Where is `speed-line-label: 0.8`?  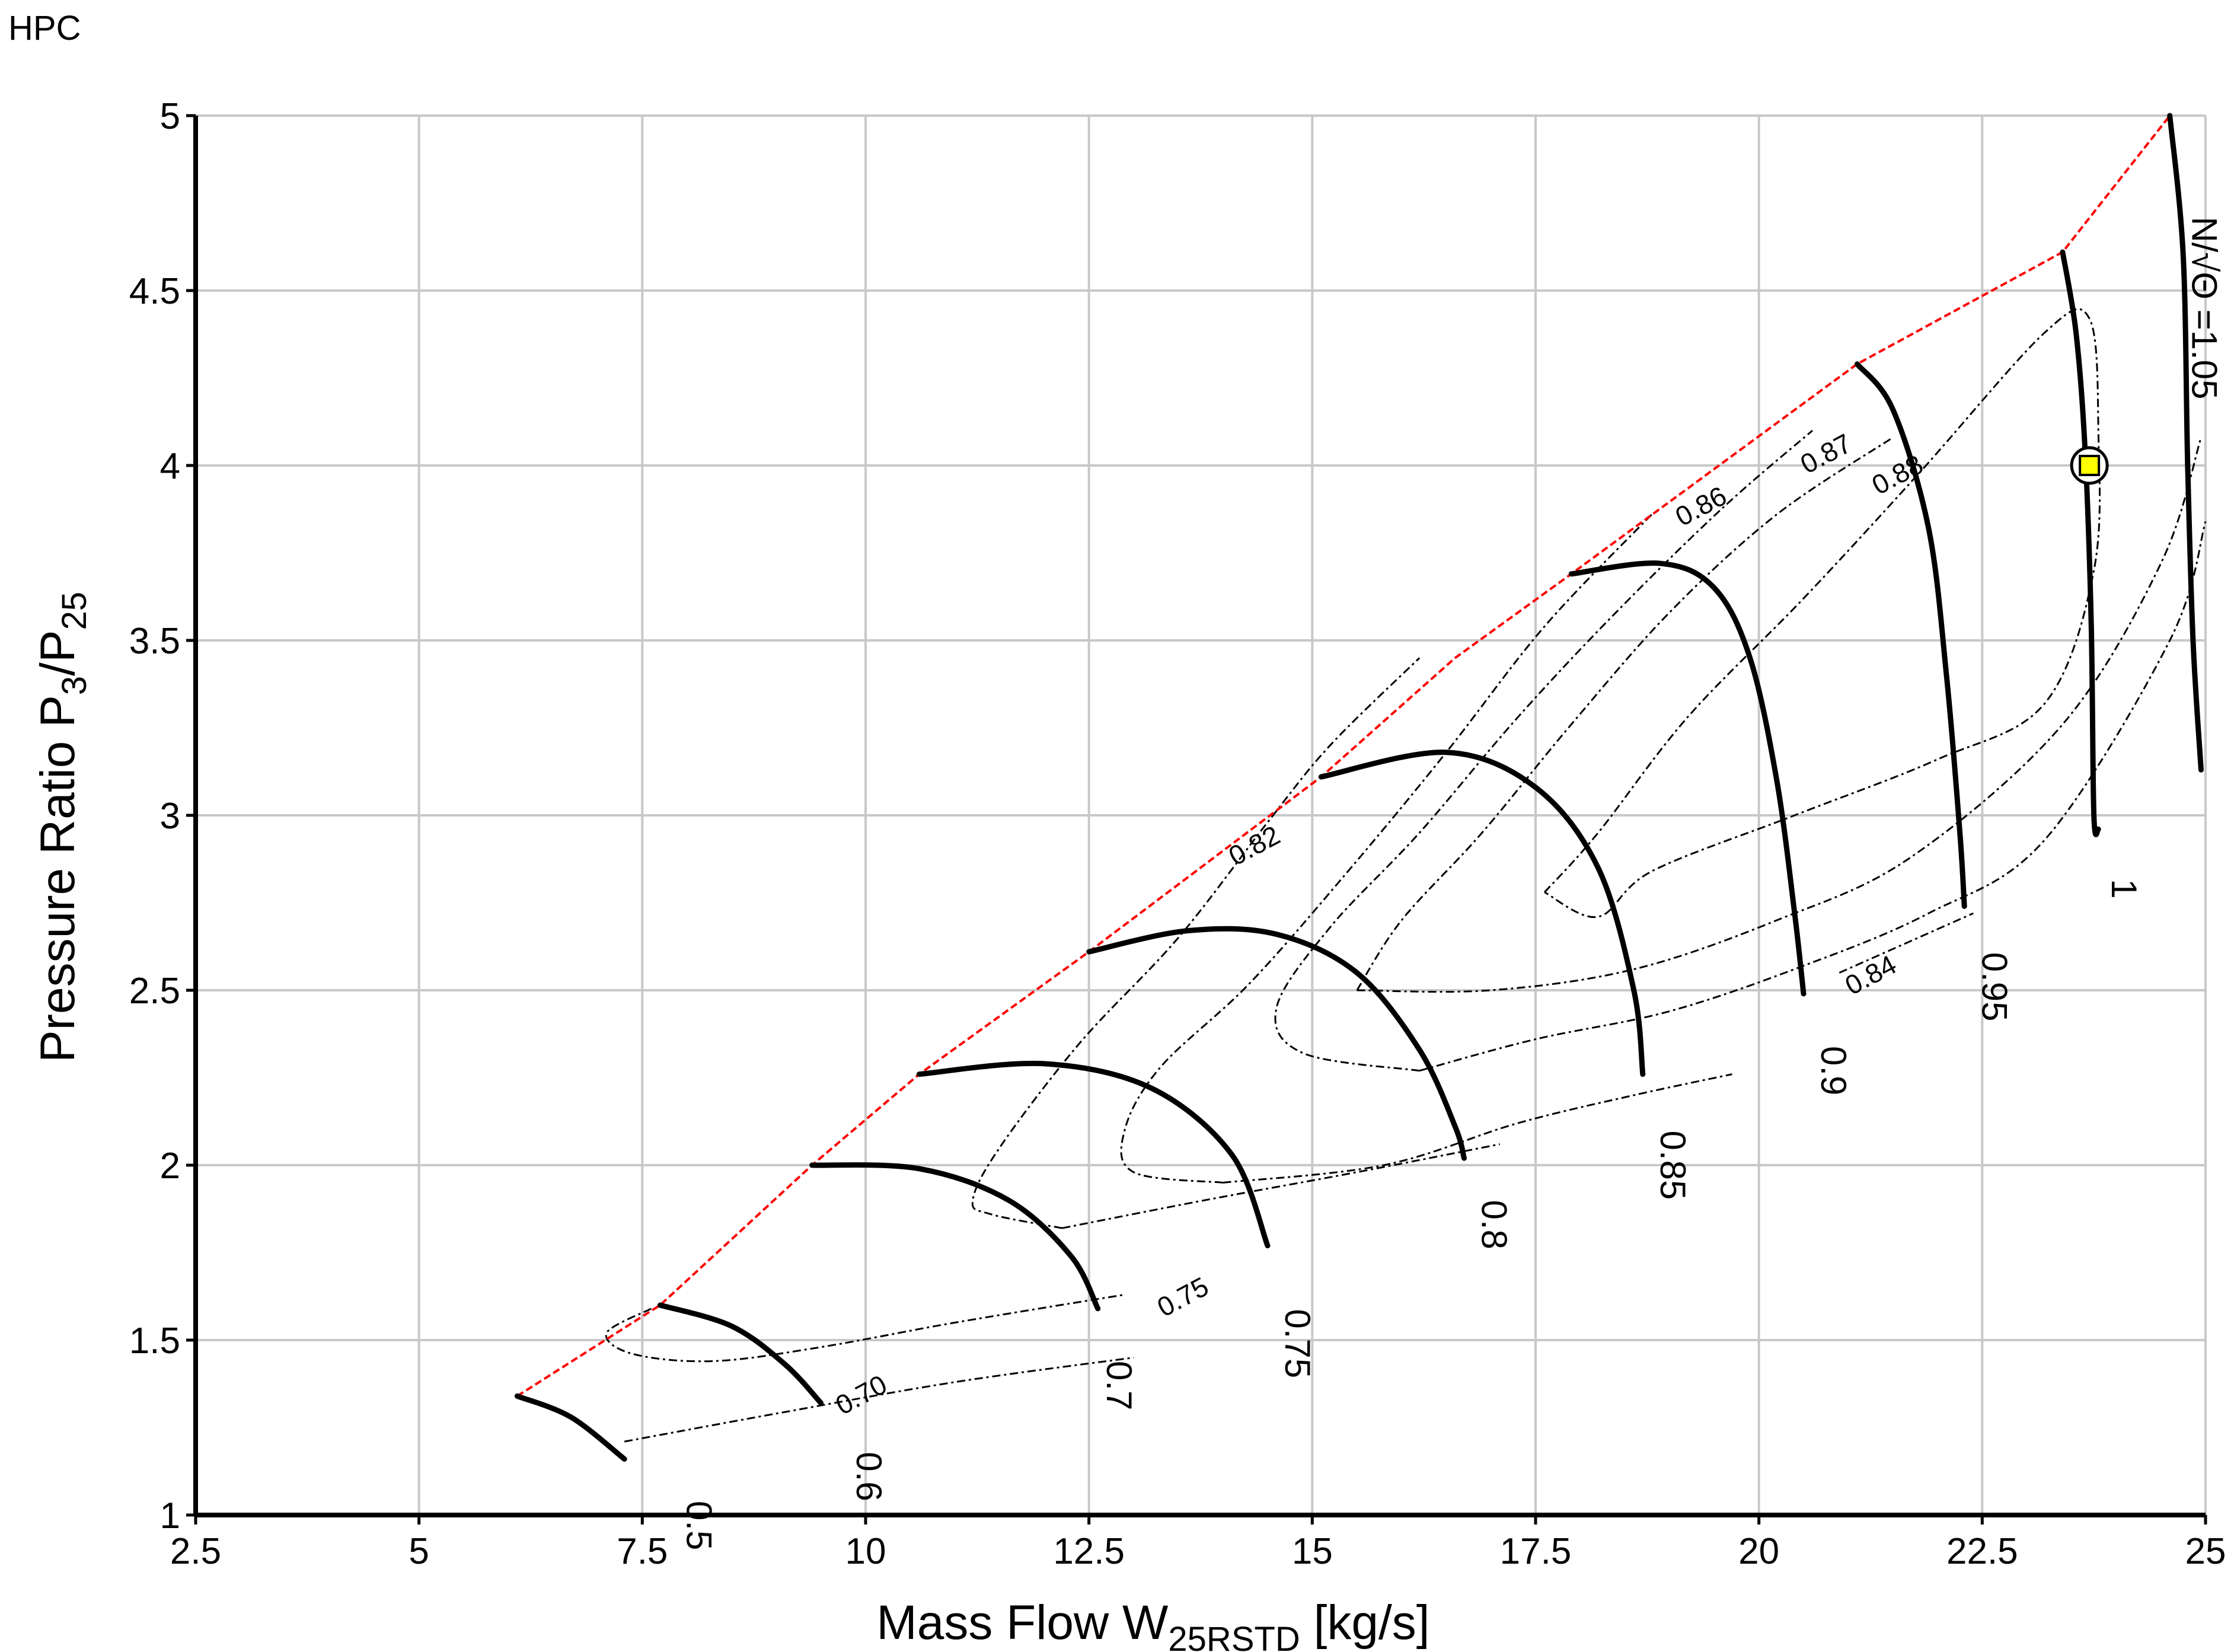
speed-line-label: 0.8 is located at coordinates (1494, 1224).